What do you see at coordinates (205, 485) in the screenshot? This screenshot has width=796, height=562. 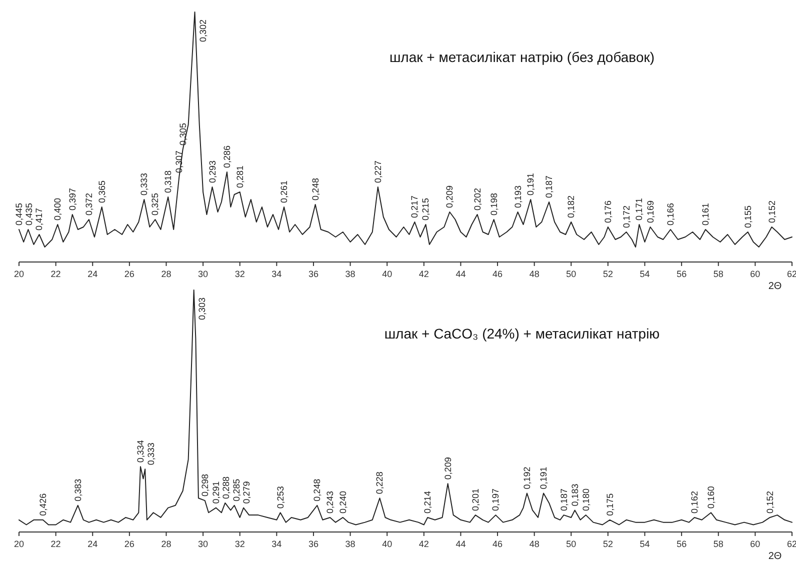 I see `annotation: 0,298` at bounding box center [205, 485].